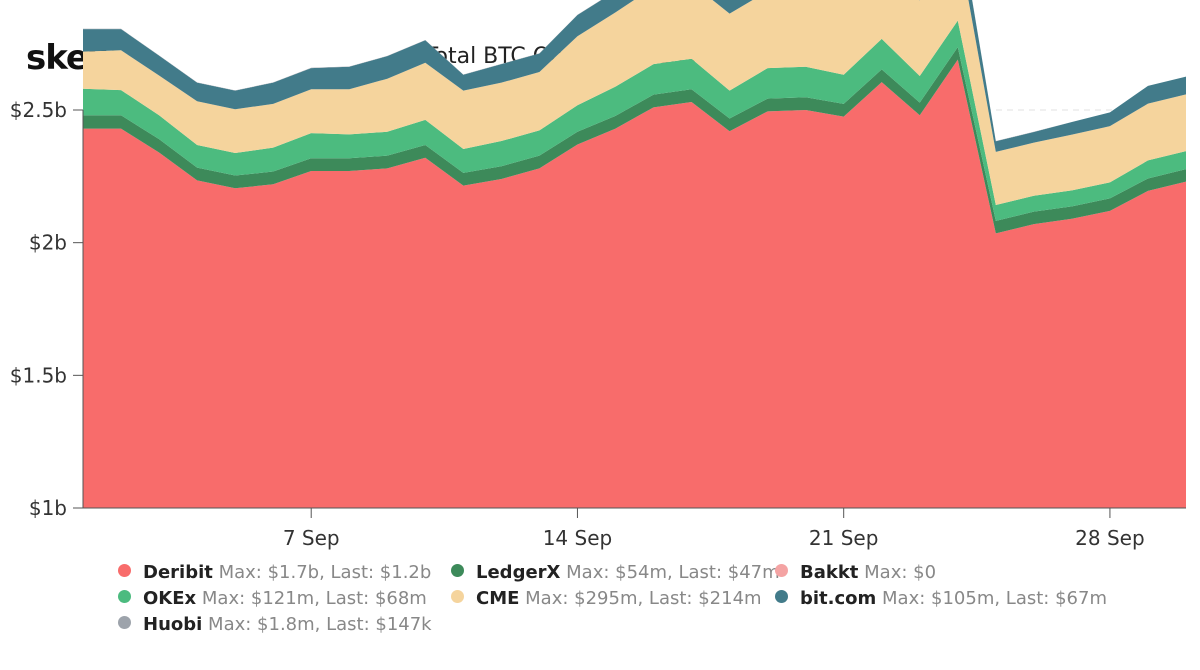 The image size is (1200, 670). What do you see at coordinates (170, 598) in the screenshot?
I see `legend-series-name: OKEx` at bounding box center [170, 598].